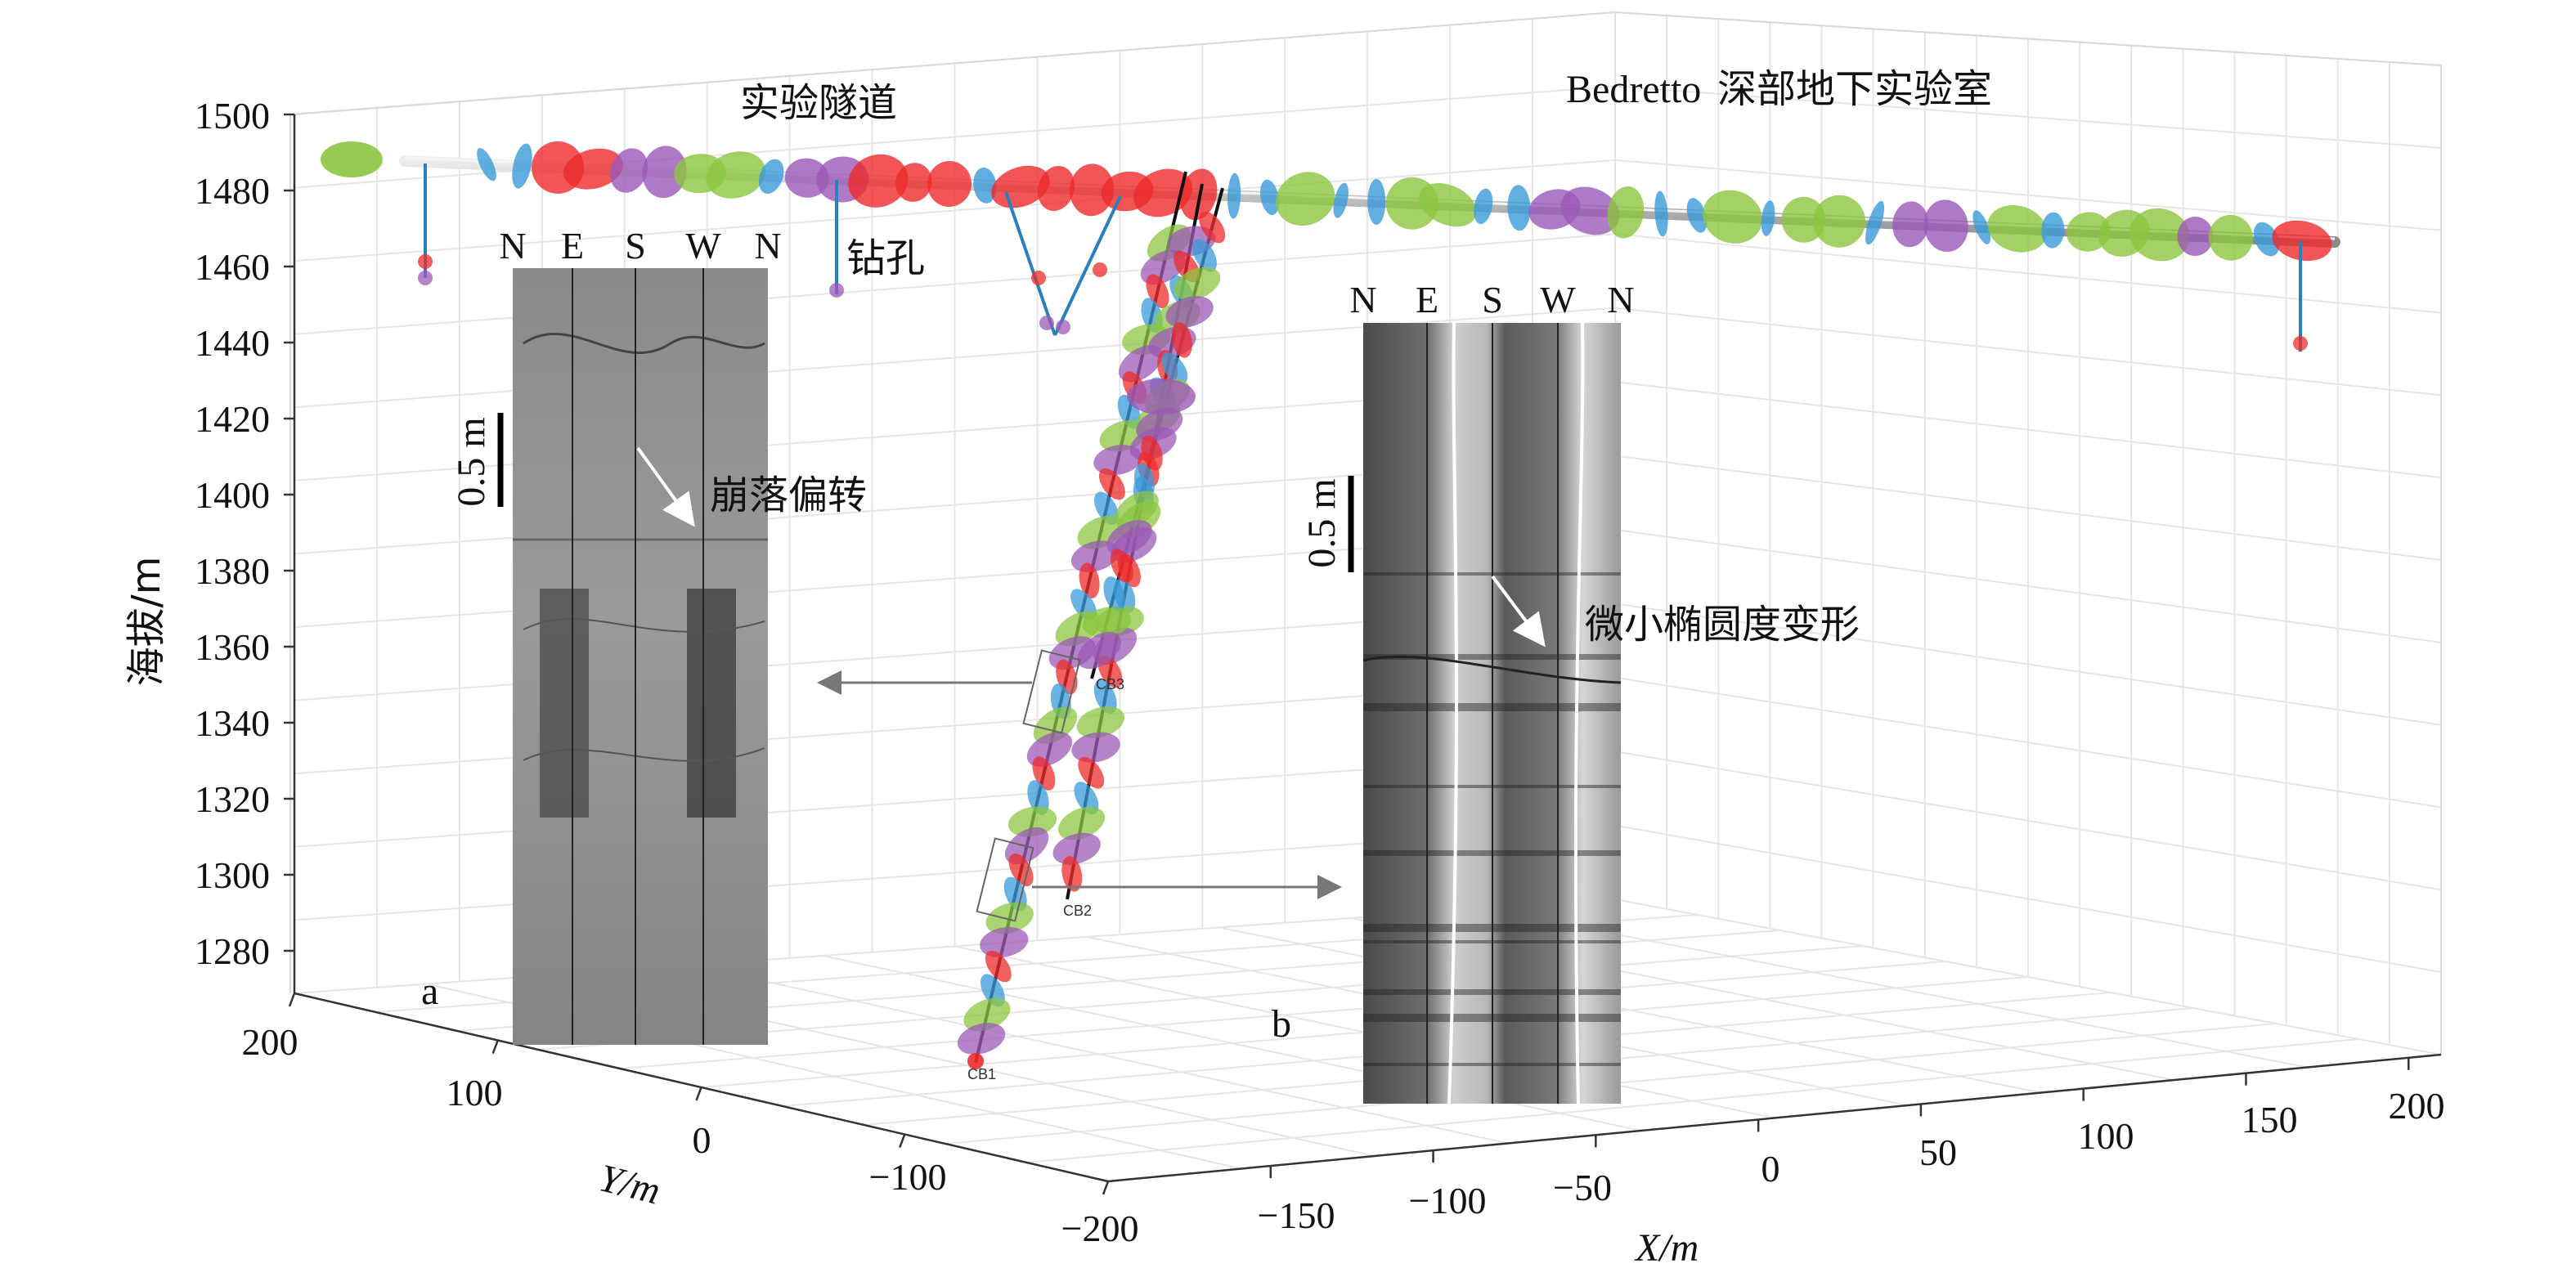  I want to click on z-tick-marks, so click(289, 532).